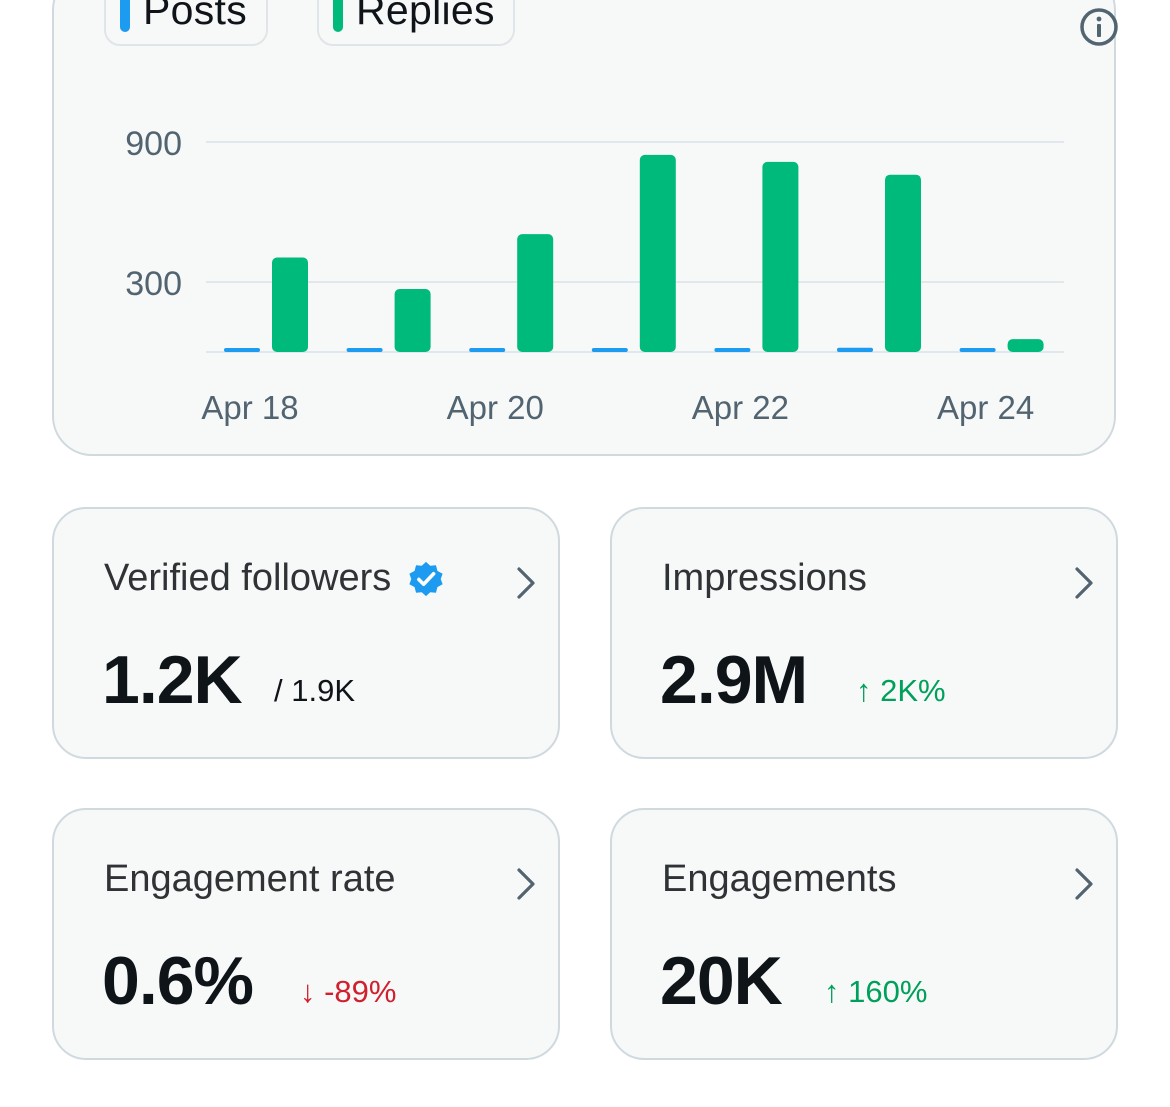  Describe the element at coordinates (306, 633) in the screenshot. I see `verified-followers-card: Verified followers 1.2K / 1.9K` at that location.